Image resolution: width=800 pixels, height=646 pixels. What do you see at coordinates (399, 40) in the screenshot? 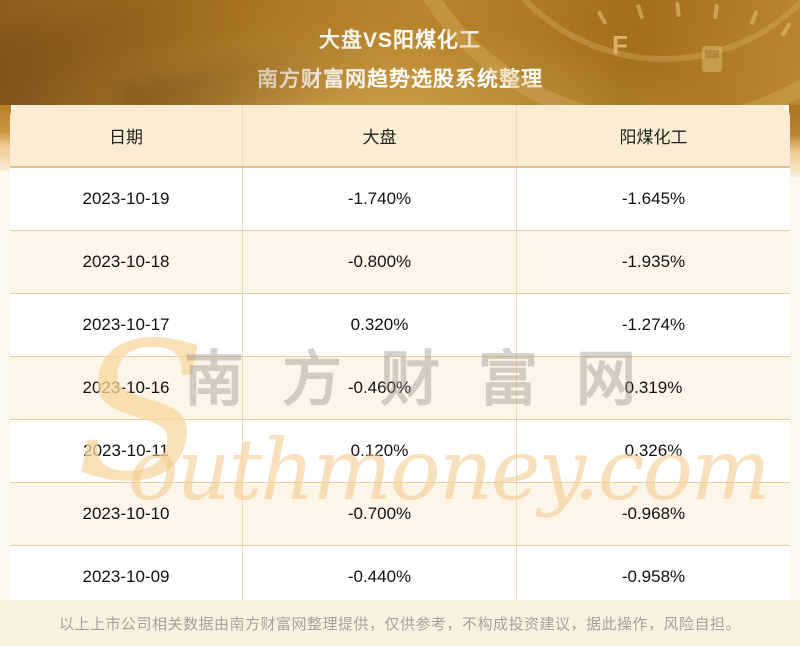
I see `page-title: 大盘VS阳煤化工` at bounding box center [399, 40].